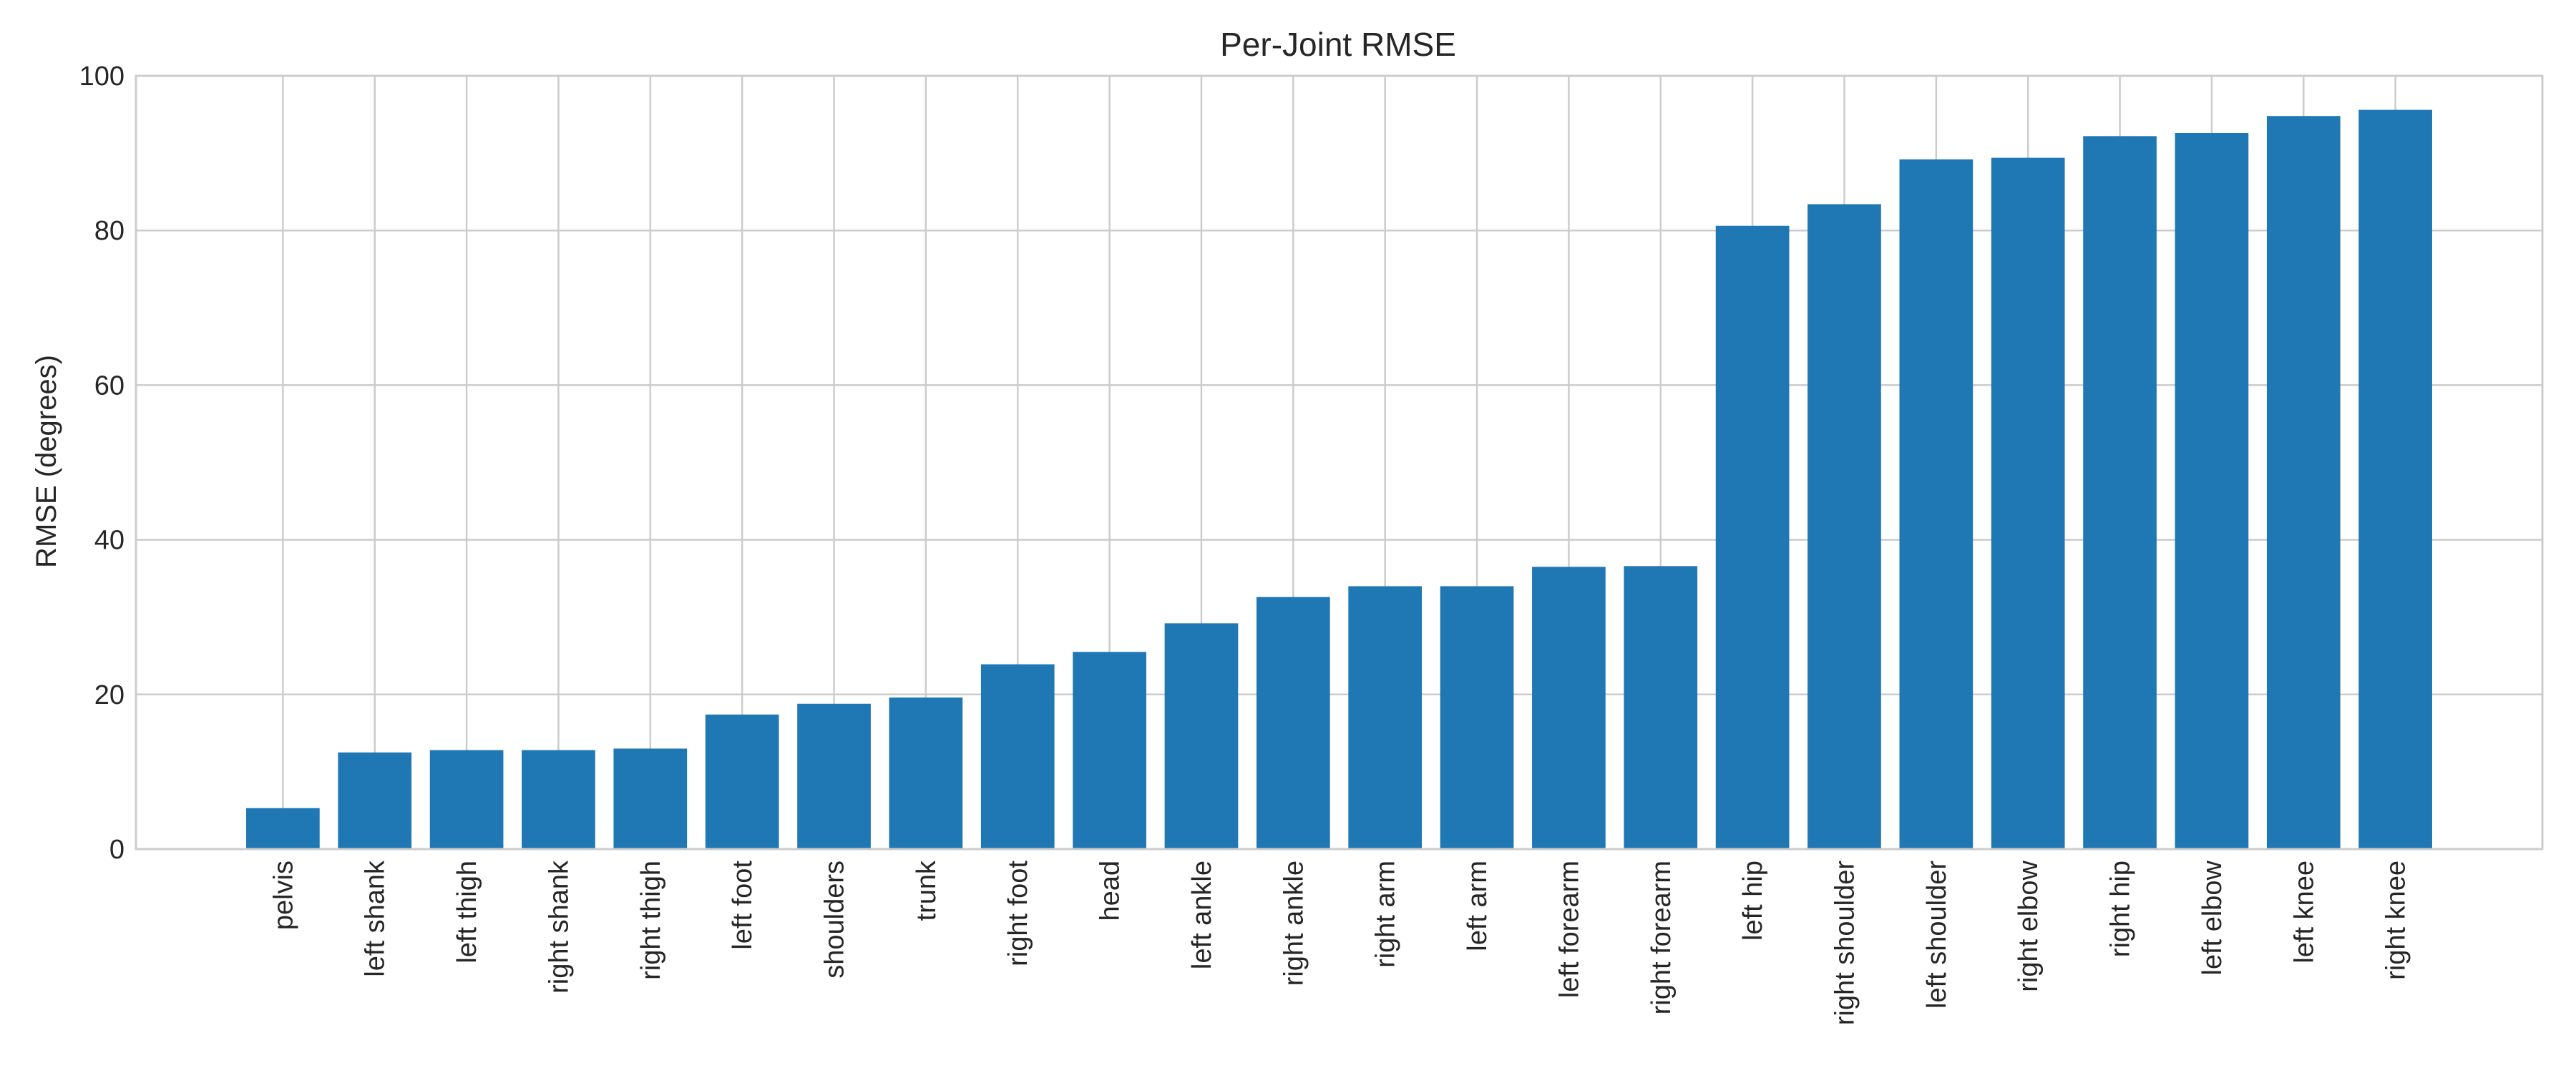 The image size is (2576, 1073). I want to click on x-tick-label: right thigh, so click(651, 921).